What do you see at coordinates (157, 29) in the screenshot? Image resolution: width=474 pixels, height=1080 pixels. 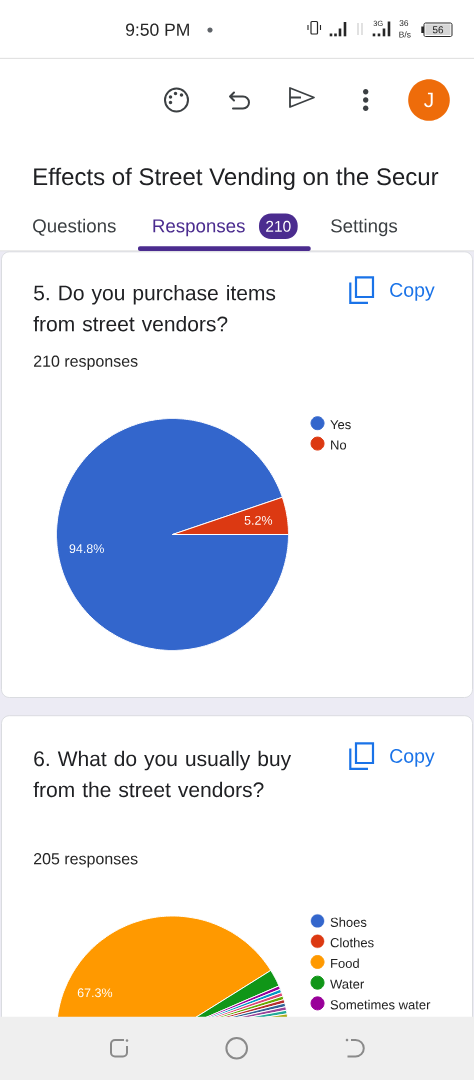 I see `text: 9:50 PM` at bounding box center [157, 29].